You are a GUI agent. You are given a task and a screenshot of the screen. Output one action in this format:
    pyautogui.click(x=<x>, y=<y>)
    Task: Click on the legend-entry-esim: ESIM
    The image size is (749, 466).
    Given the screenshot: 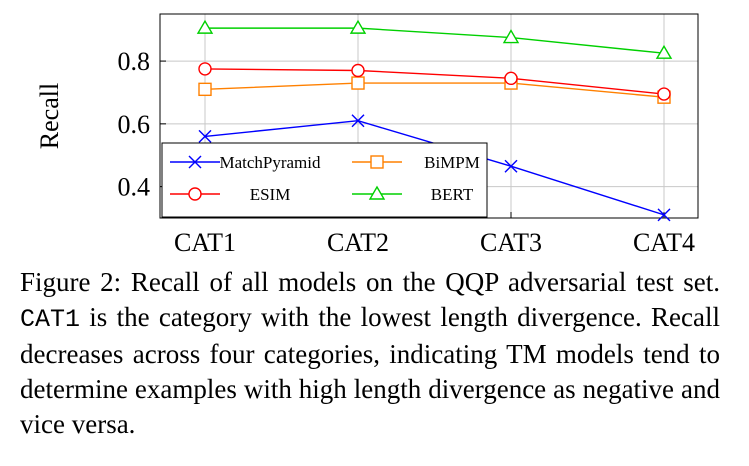 What is the action you would take?
    pyautogui.click(x=230, y=194)
    